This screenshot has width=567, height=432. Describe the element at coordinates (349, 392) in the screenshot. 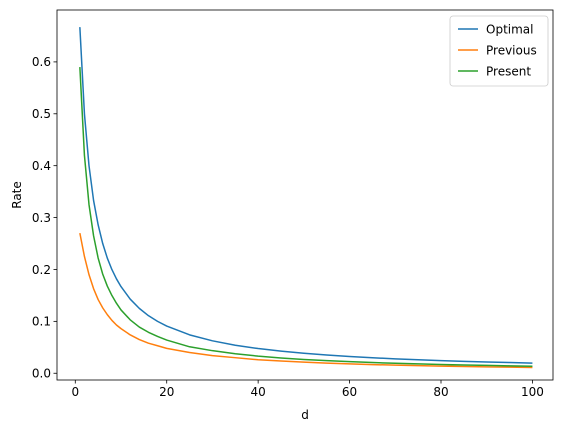

I see `x-tick-label: 60` at that location.